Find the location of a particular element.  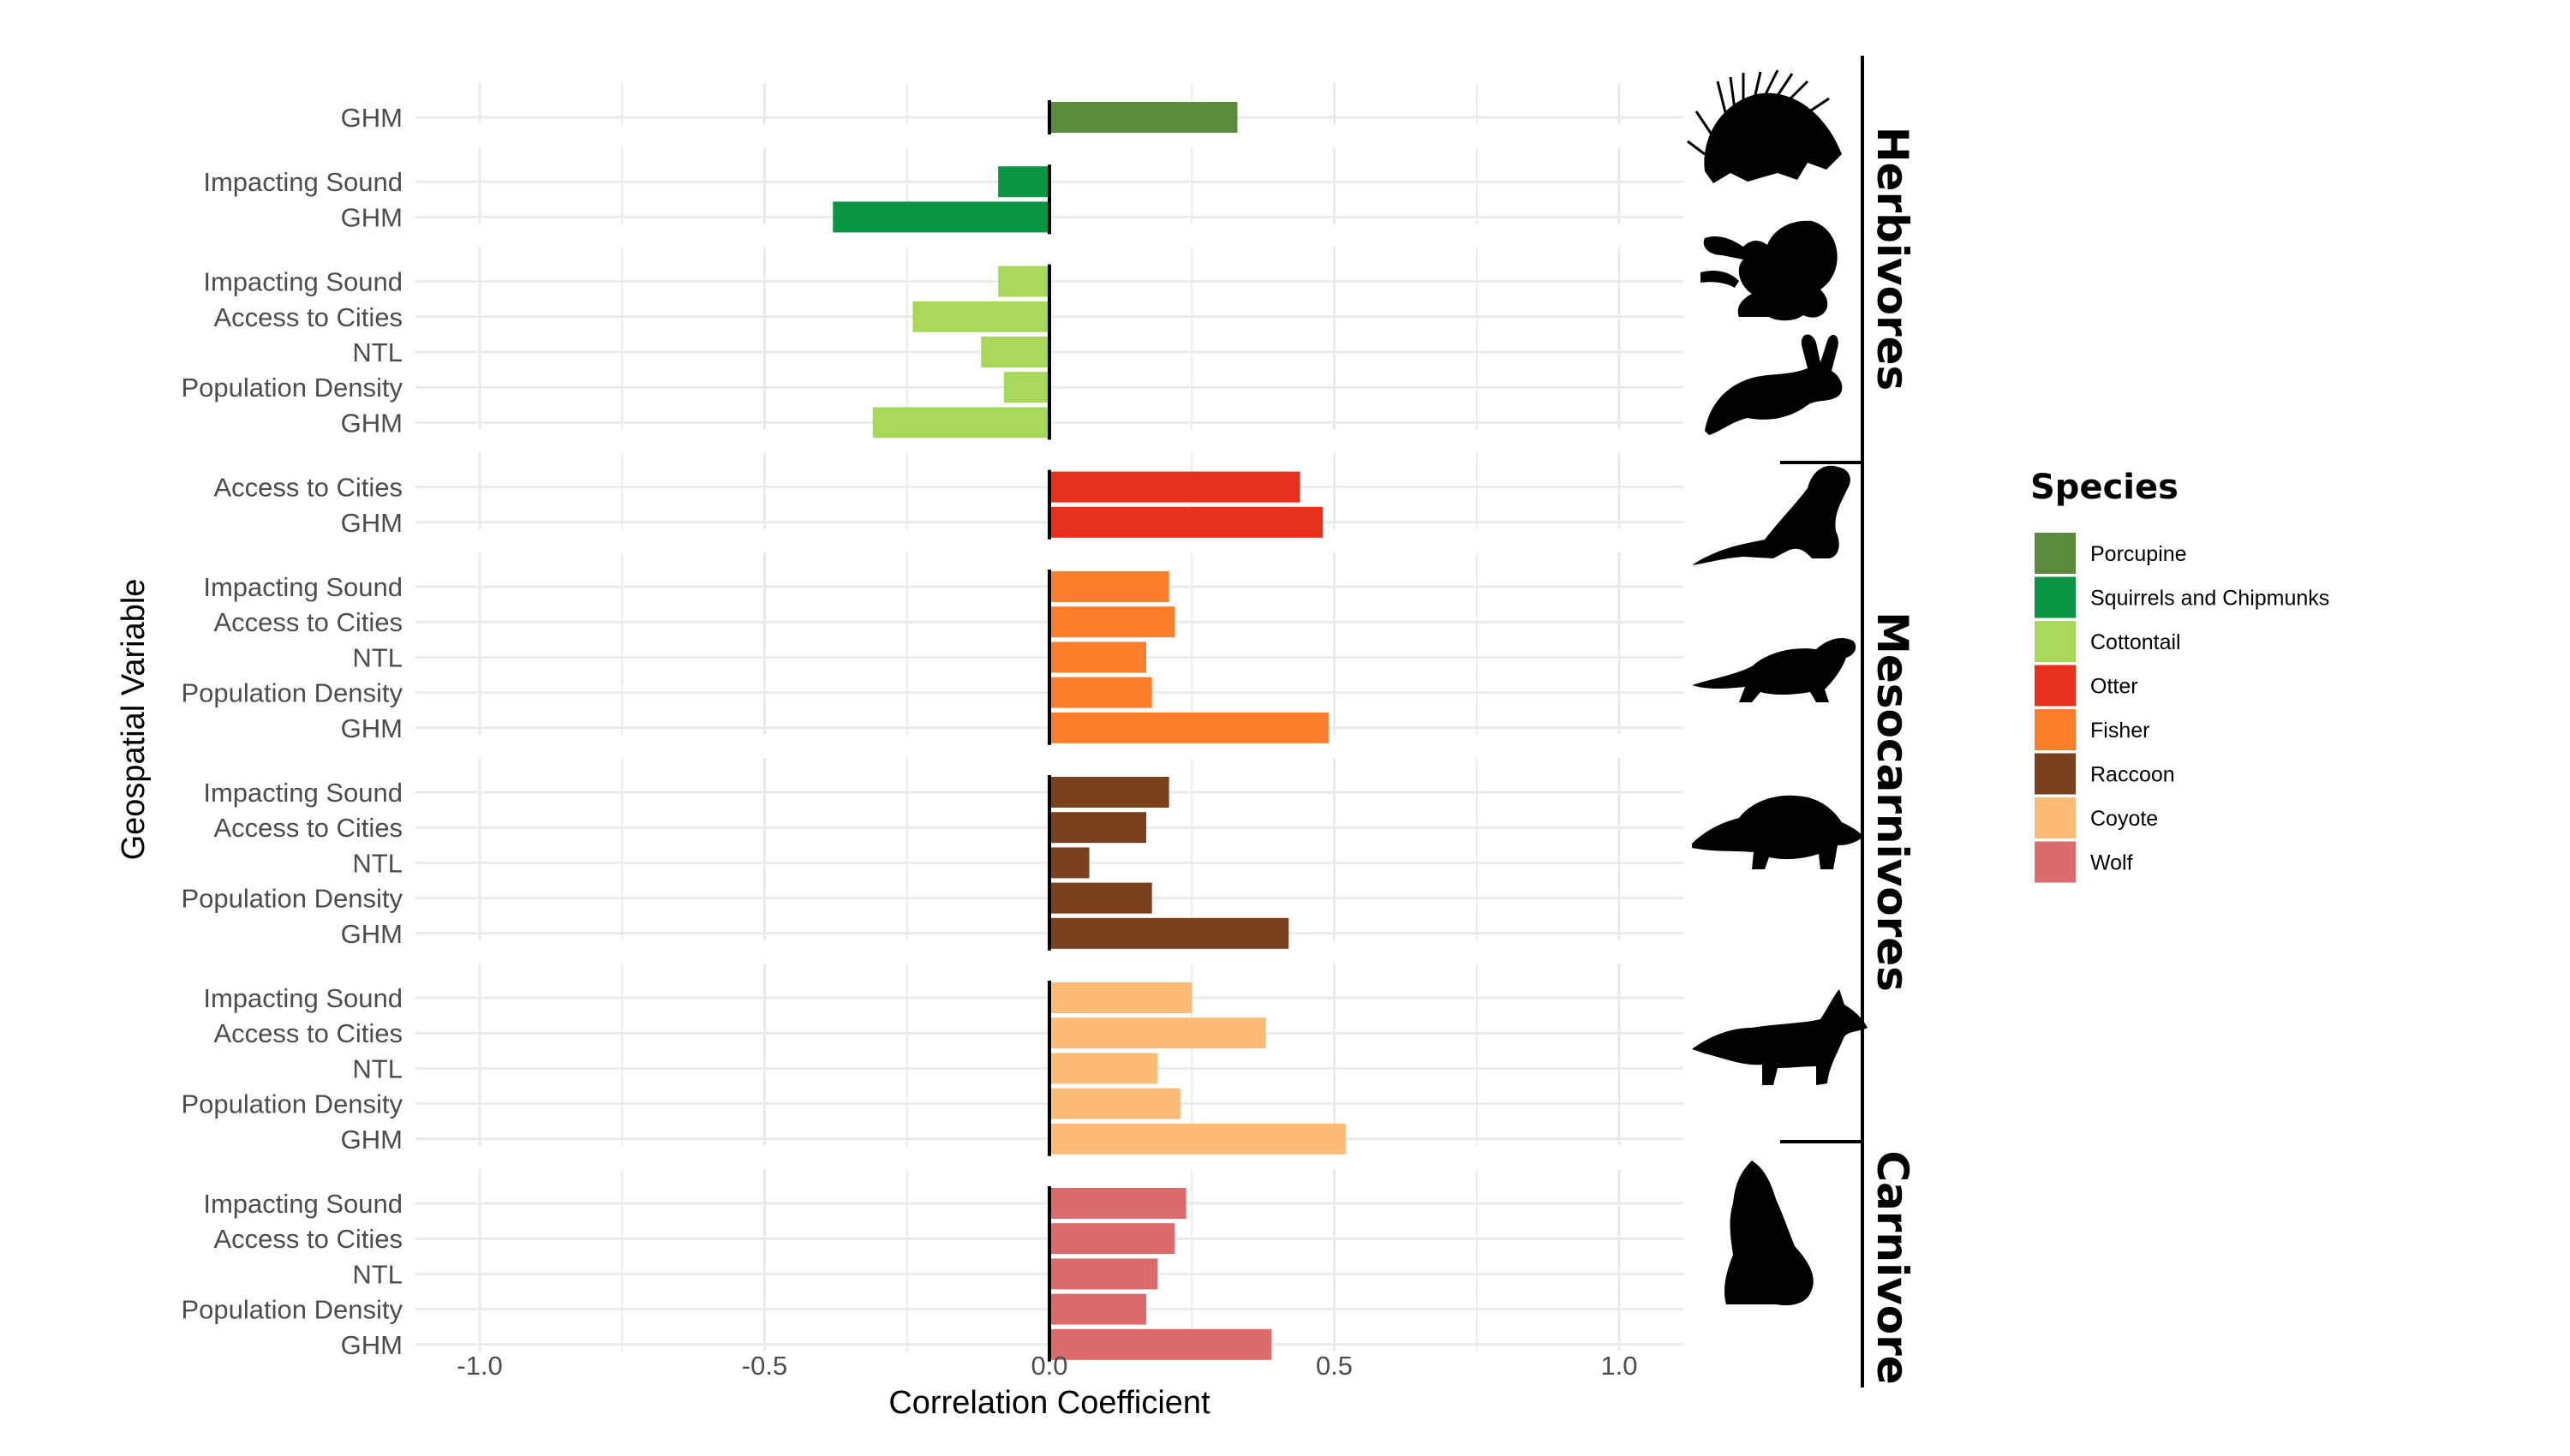

bar-coyote-access-to-cities is located at coordinates (1158, 1033).